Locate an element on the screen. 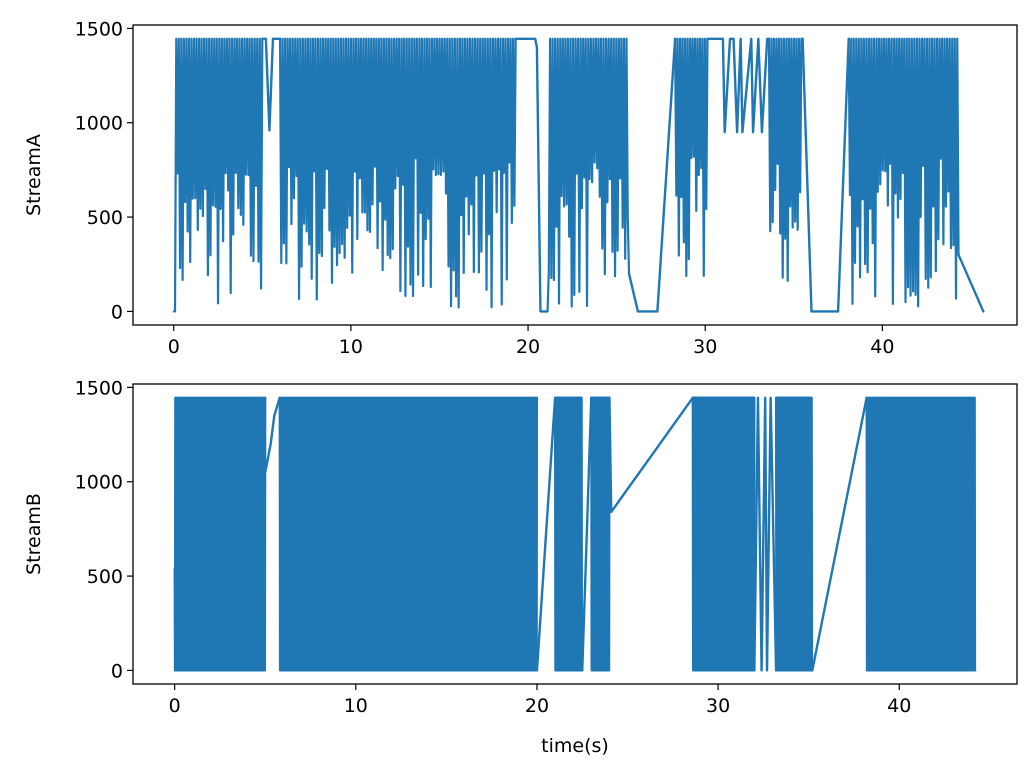 The width and height of the screenshot is (1035, 778). streamA-y-tick-label: 1500 is located at coordinates (99, 29).